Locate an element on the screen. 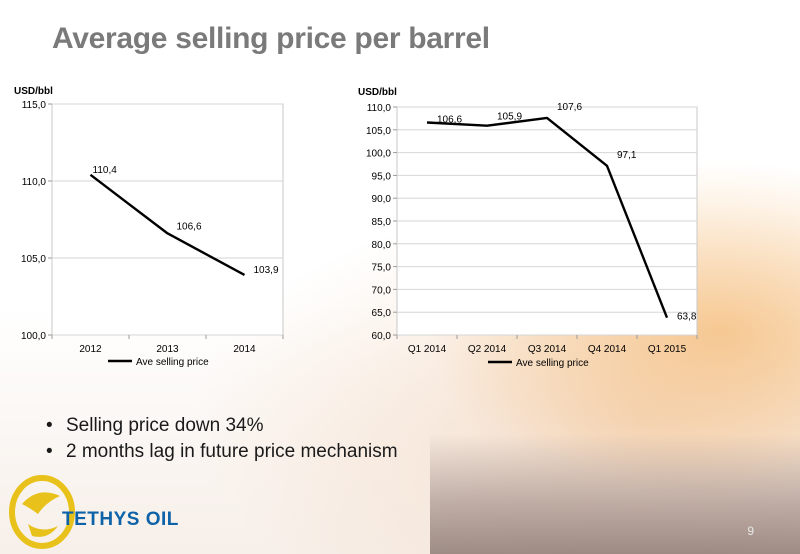  data-label: 63,8 is located at coordinates (687, 317).